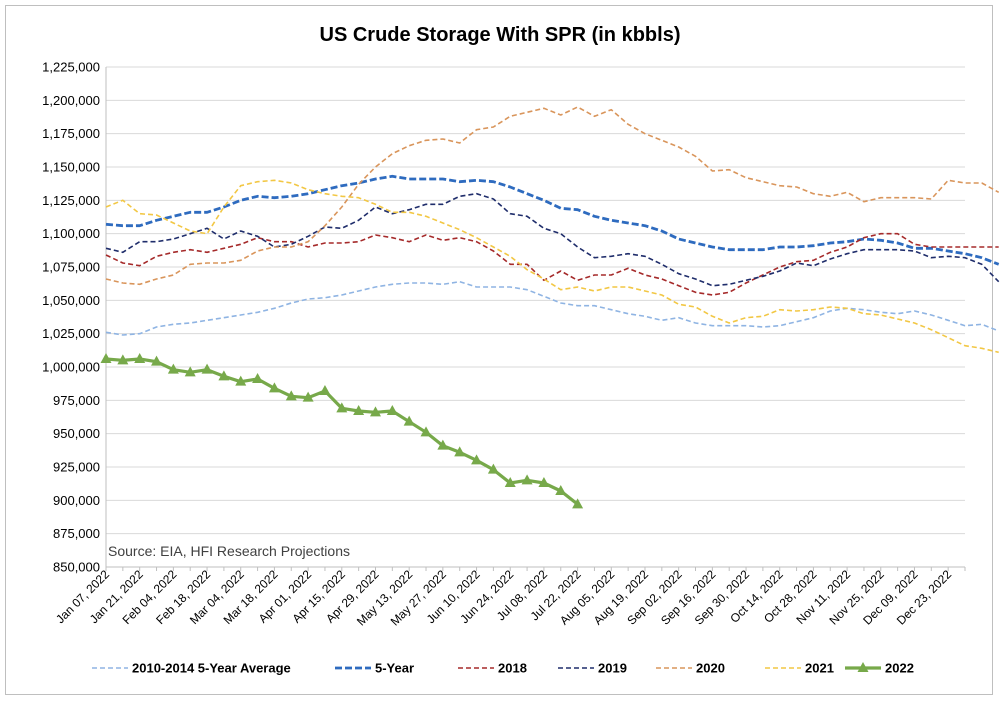 The height and width of the screenshot is (701, 1000). Describe the element at coordinates (71, 133) in the screenshot. I see `y-tick-label: 1,175,000` at that location.